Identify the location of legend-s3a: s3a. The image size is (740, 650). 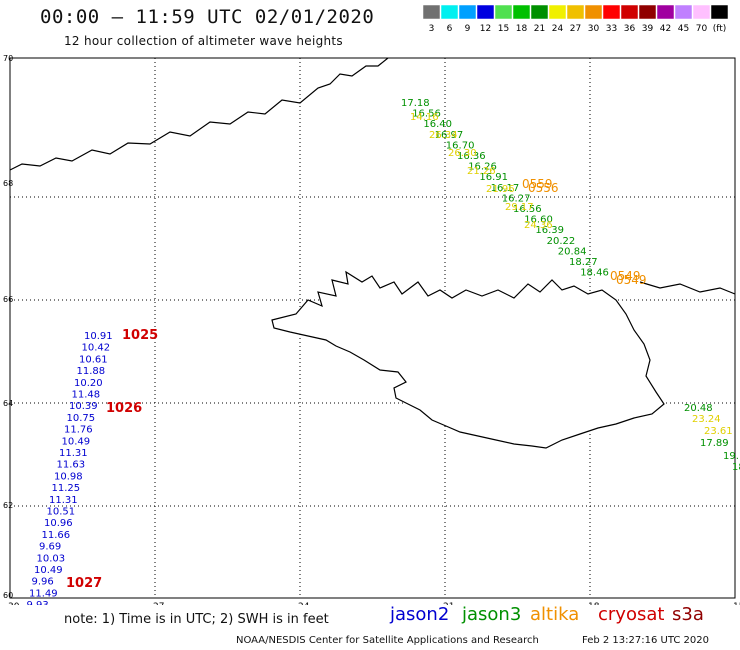
(688, 614).